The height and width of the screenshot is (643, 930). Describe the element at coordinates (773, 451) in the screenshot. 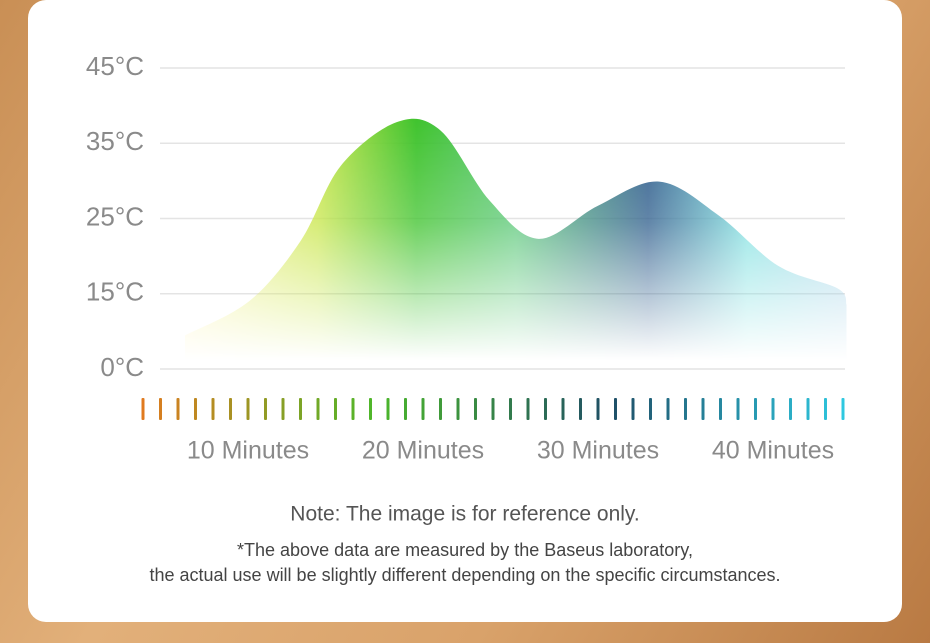

I see `x-tick-label: 40 Minutes` at that location.